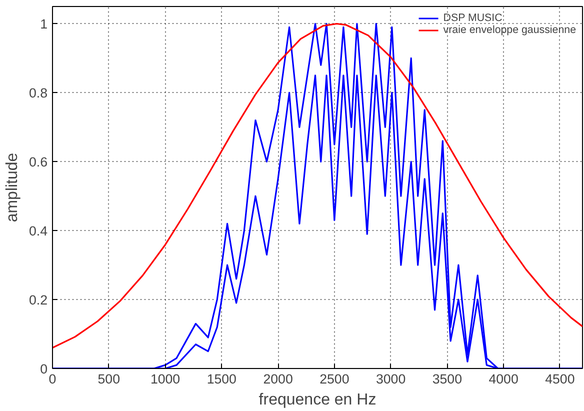 The image size is (584, 411). Describe the element at coordinates (278, 379) in the screenshot. I see `x-tick-label: 2000` at that location.